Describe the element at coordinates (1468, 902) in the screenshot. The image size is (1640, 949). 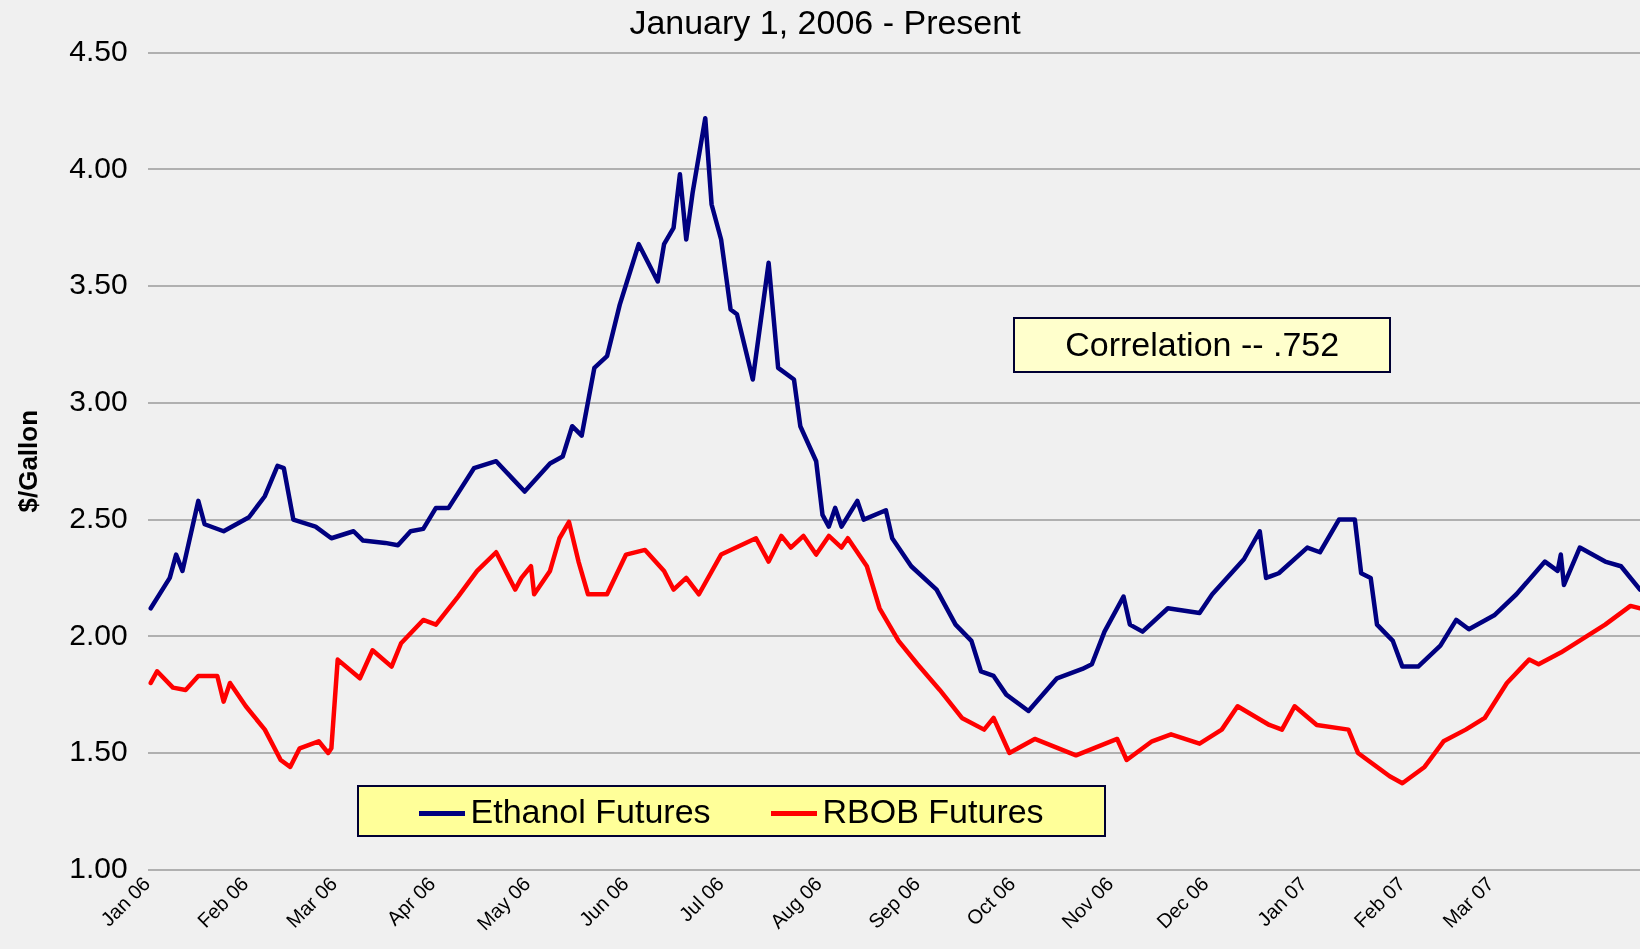
I see `x-tick-label: Mar 07` at that location.